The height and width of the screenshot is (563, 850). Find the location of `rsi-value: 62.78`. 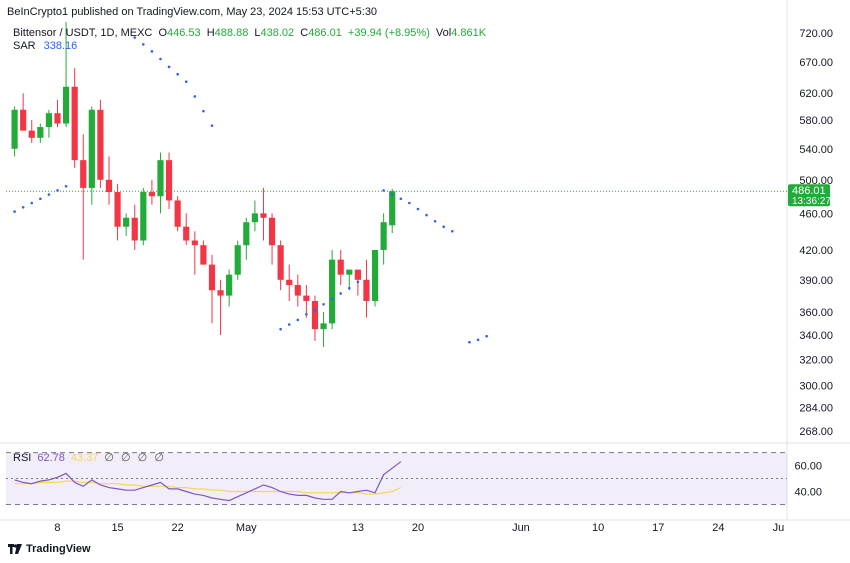

rsi-value: 62.78 is located at coordinates (51, 458).